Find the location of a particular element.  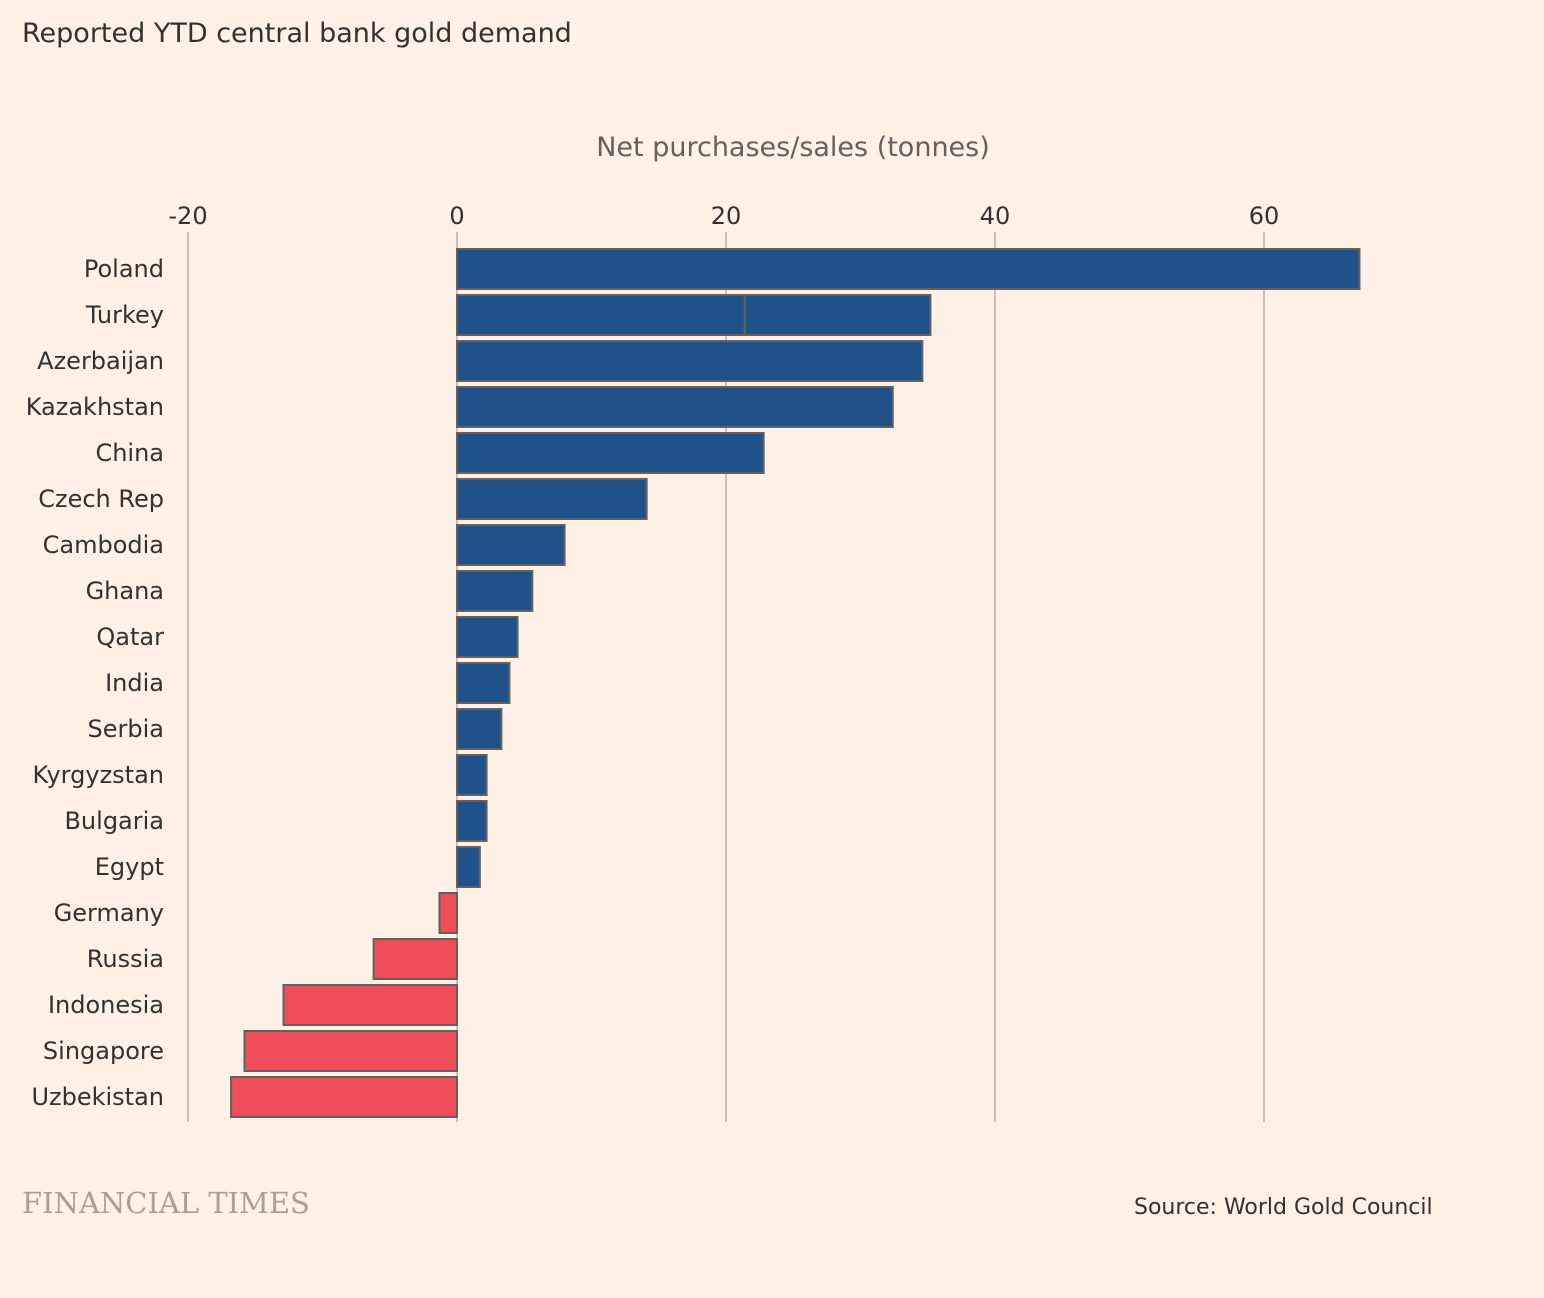

x-tick-label: -20 is located at coordinates (187, 216).